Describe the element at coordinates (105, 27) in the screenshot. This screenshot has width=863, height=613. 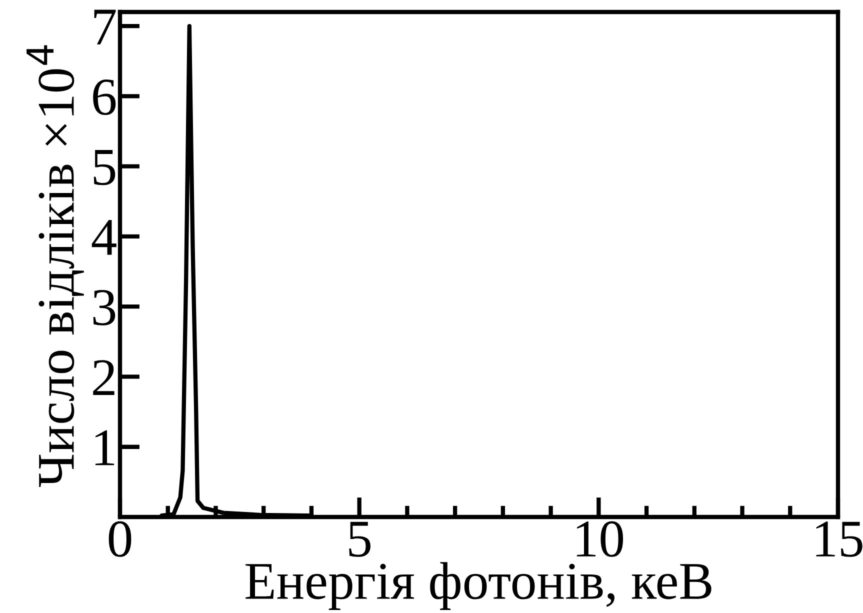
I see `y-tick-label: 7` at that location.